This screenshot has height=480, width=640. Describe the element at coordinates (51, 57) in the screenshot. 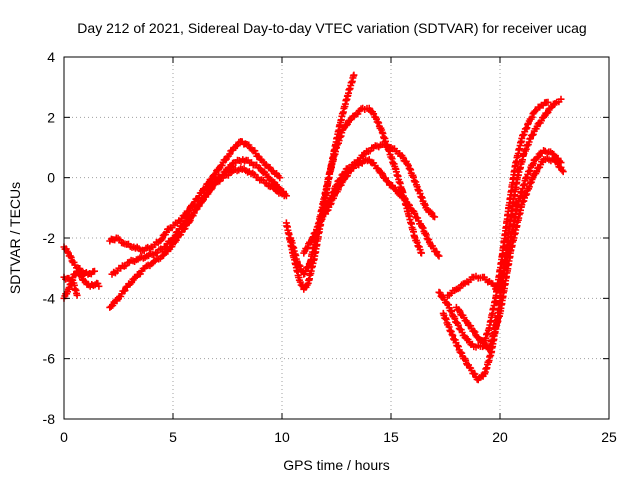

I see `y-tick-label: 4` at that location.